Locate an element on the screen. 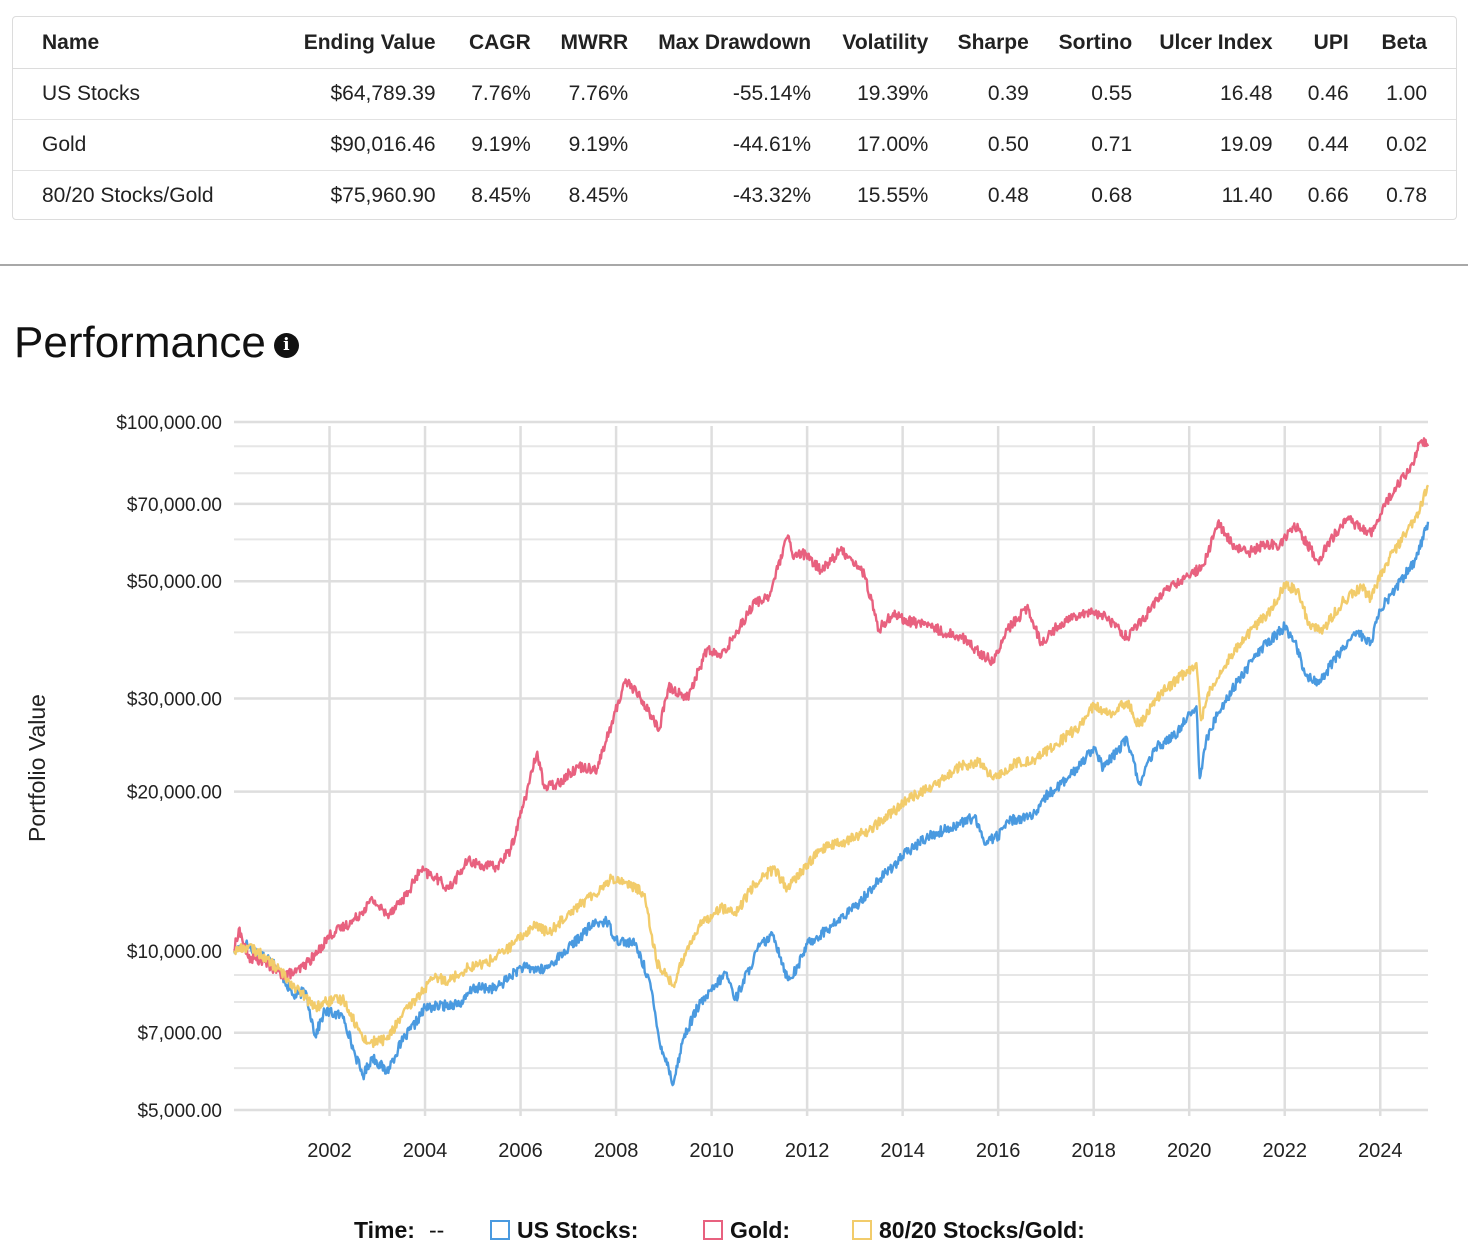  y-tick-label: $20,000.00 is located at coordinates (174, 793).